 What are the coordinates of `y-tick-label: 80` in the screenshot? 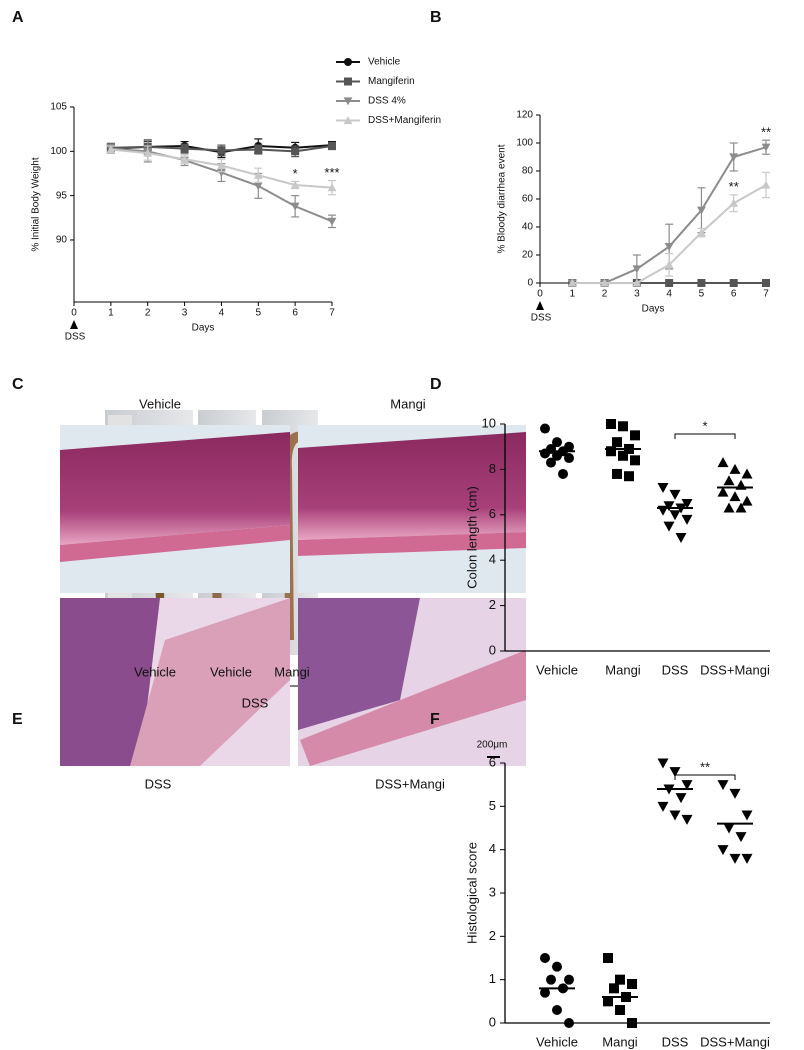 It's located at (528, 171).